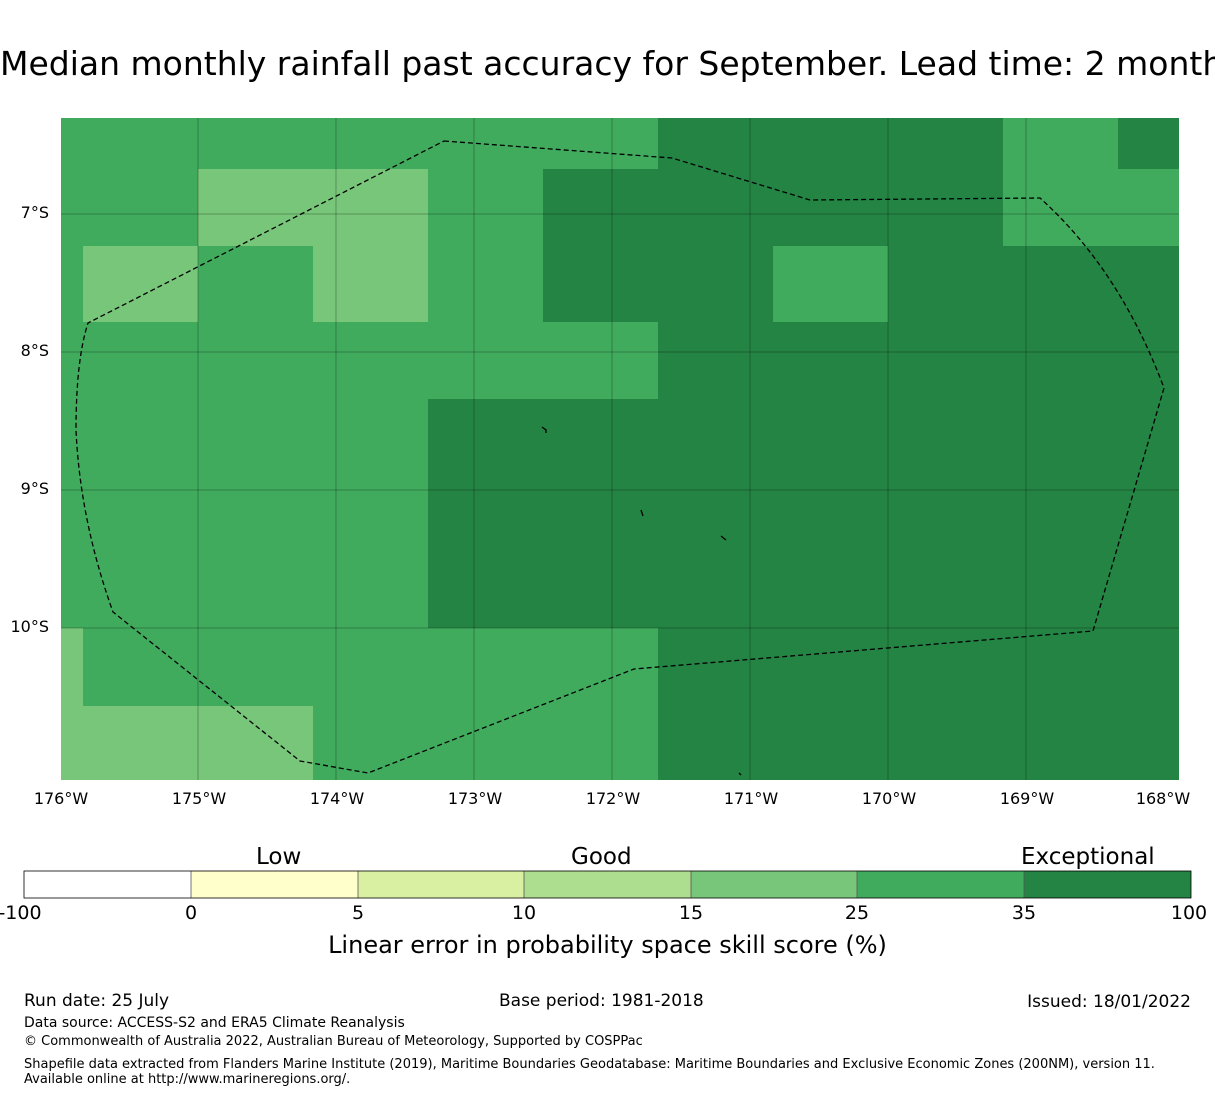 This screenshot has width=1215, height=1095. Describe the element at coordinates (34, 488) in the screenshot. I see `lat-label: 9°S` at that location.